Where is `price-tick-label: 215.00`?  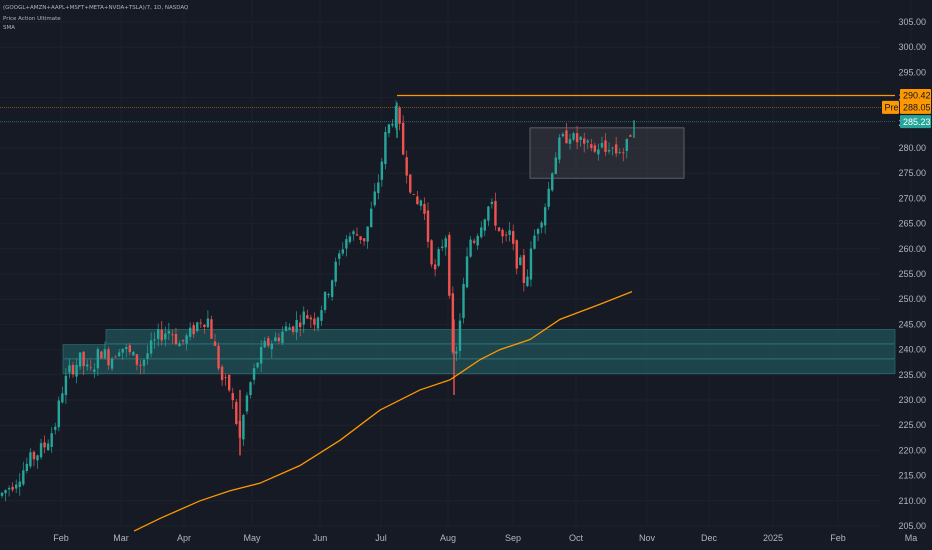
price-tick-label: 215.00 is located at coordinates (912, 476).